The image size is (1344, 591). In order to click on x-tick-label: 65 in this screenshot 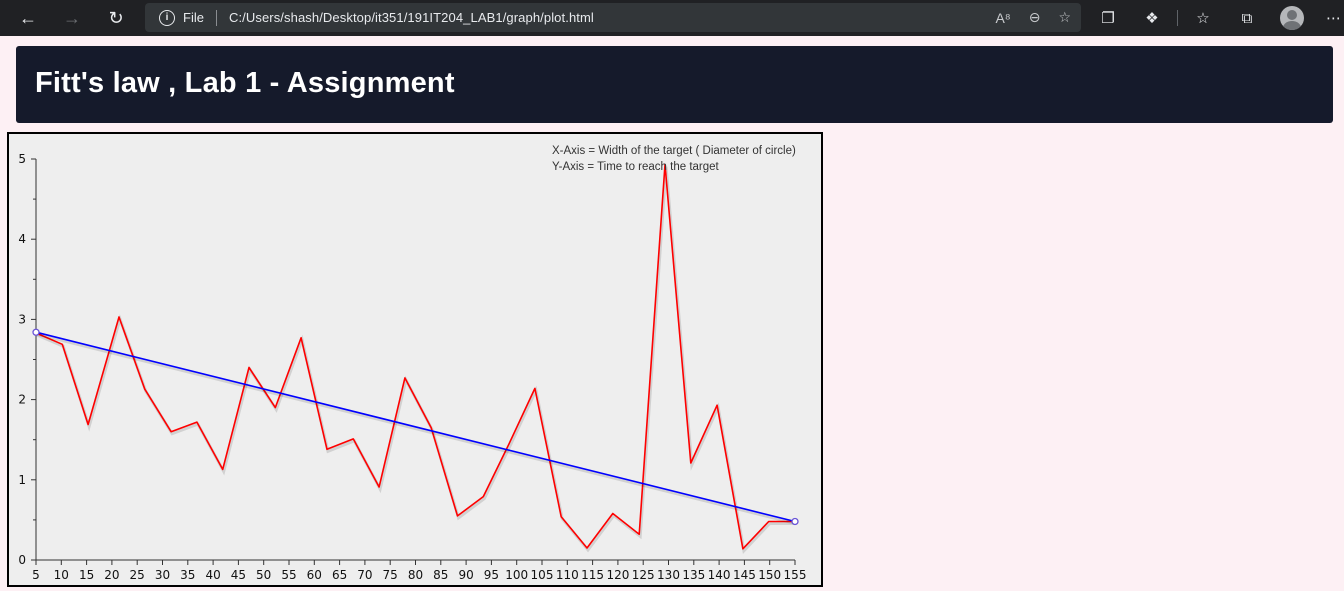, I will do `click(339, 575)`.